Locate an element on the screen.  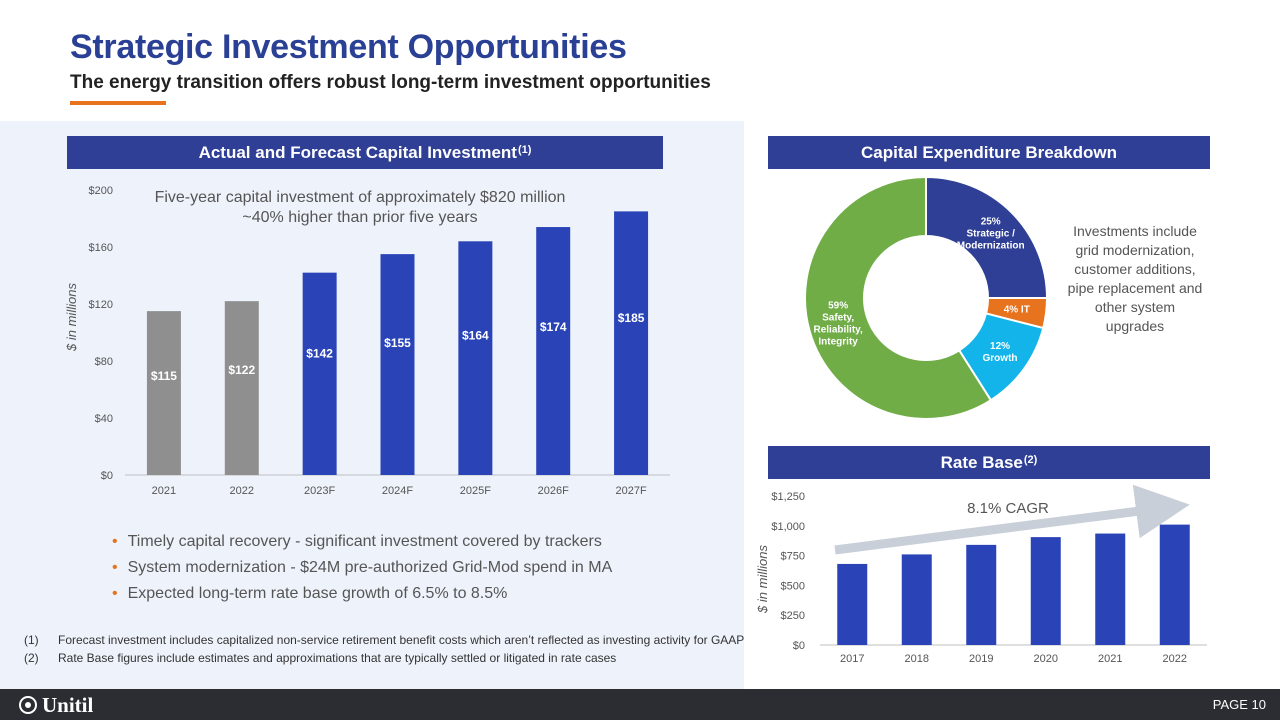
cagr-trend-arrow is located at coordinates (1012, 519).